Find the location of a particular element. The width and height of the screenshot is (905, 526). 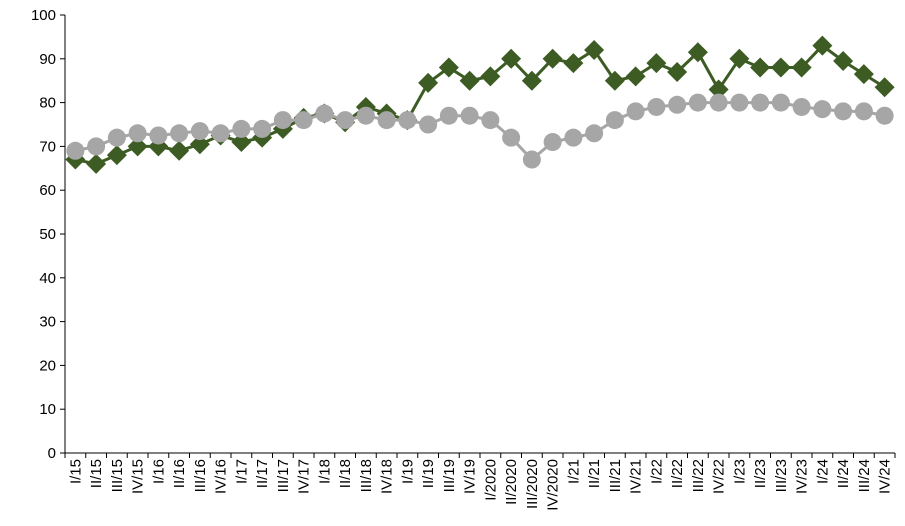

x-tick-label: I/22 is located at coordinates (656, 471).